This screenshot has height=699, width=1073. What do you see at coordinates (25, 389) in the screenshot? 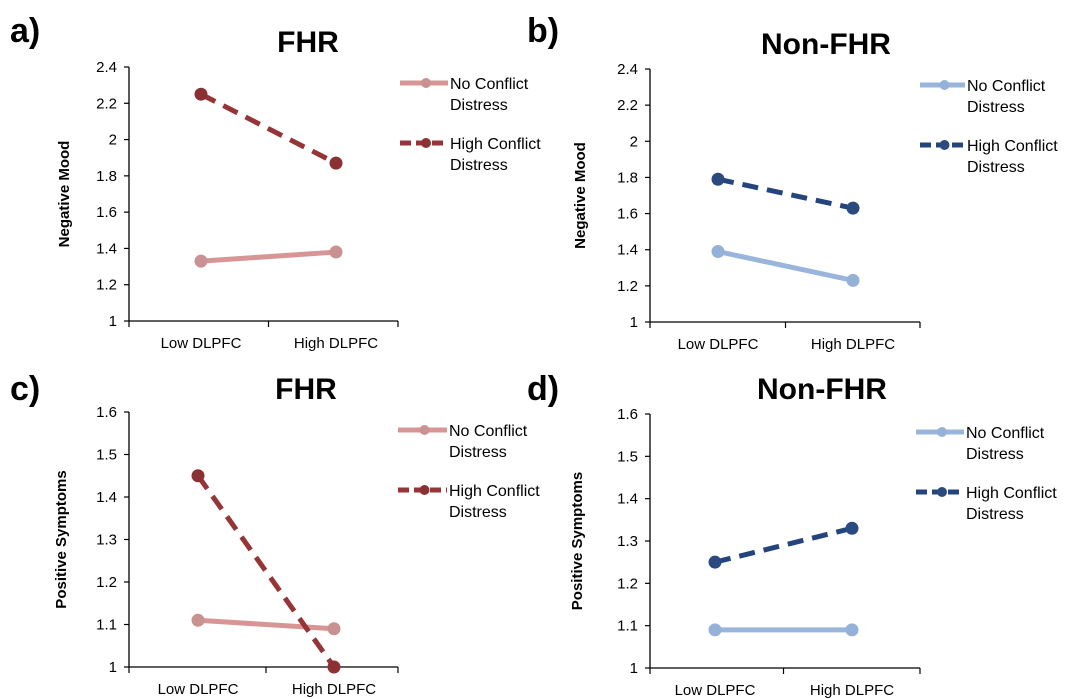
I see `panel-letter: c)` at bounding box center [25, 389].